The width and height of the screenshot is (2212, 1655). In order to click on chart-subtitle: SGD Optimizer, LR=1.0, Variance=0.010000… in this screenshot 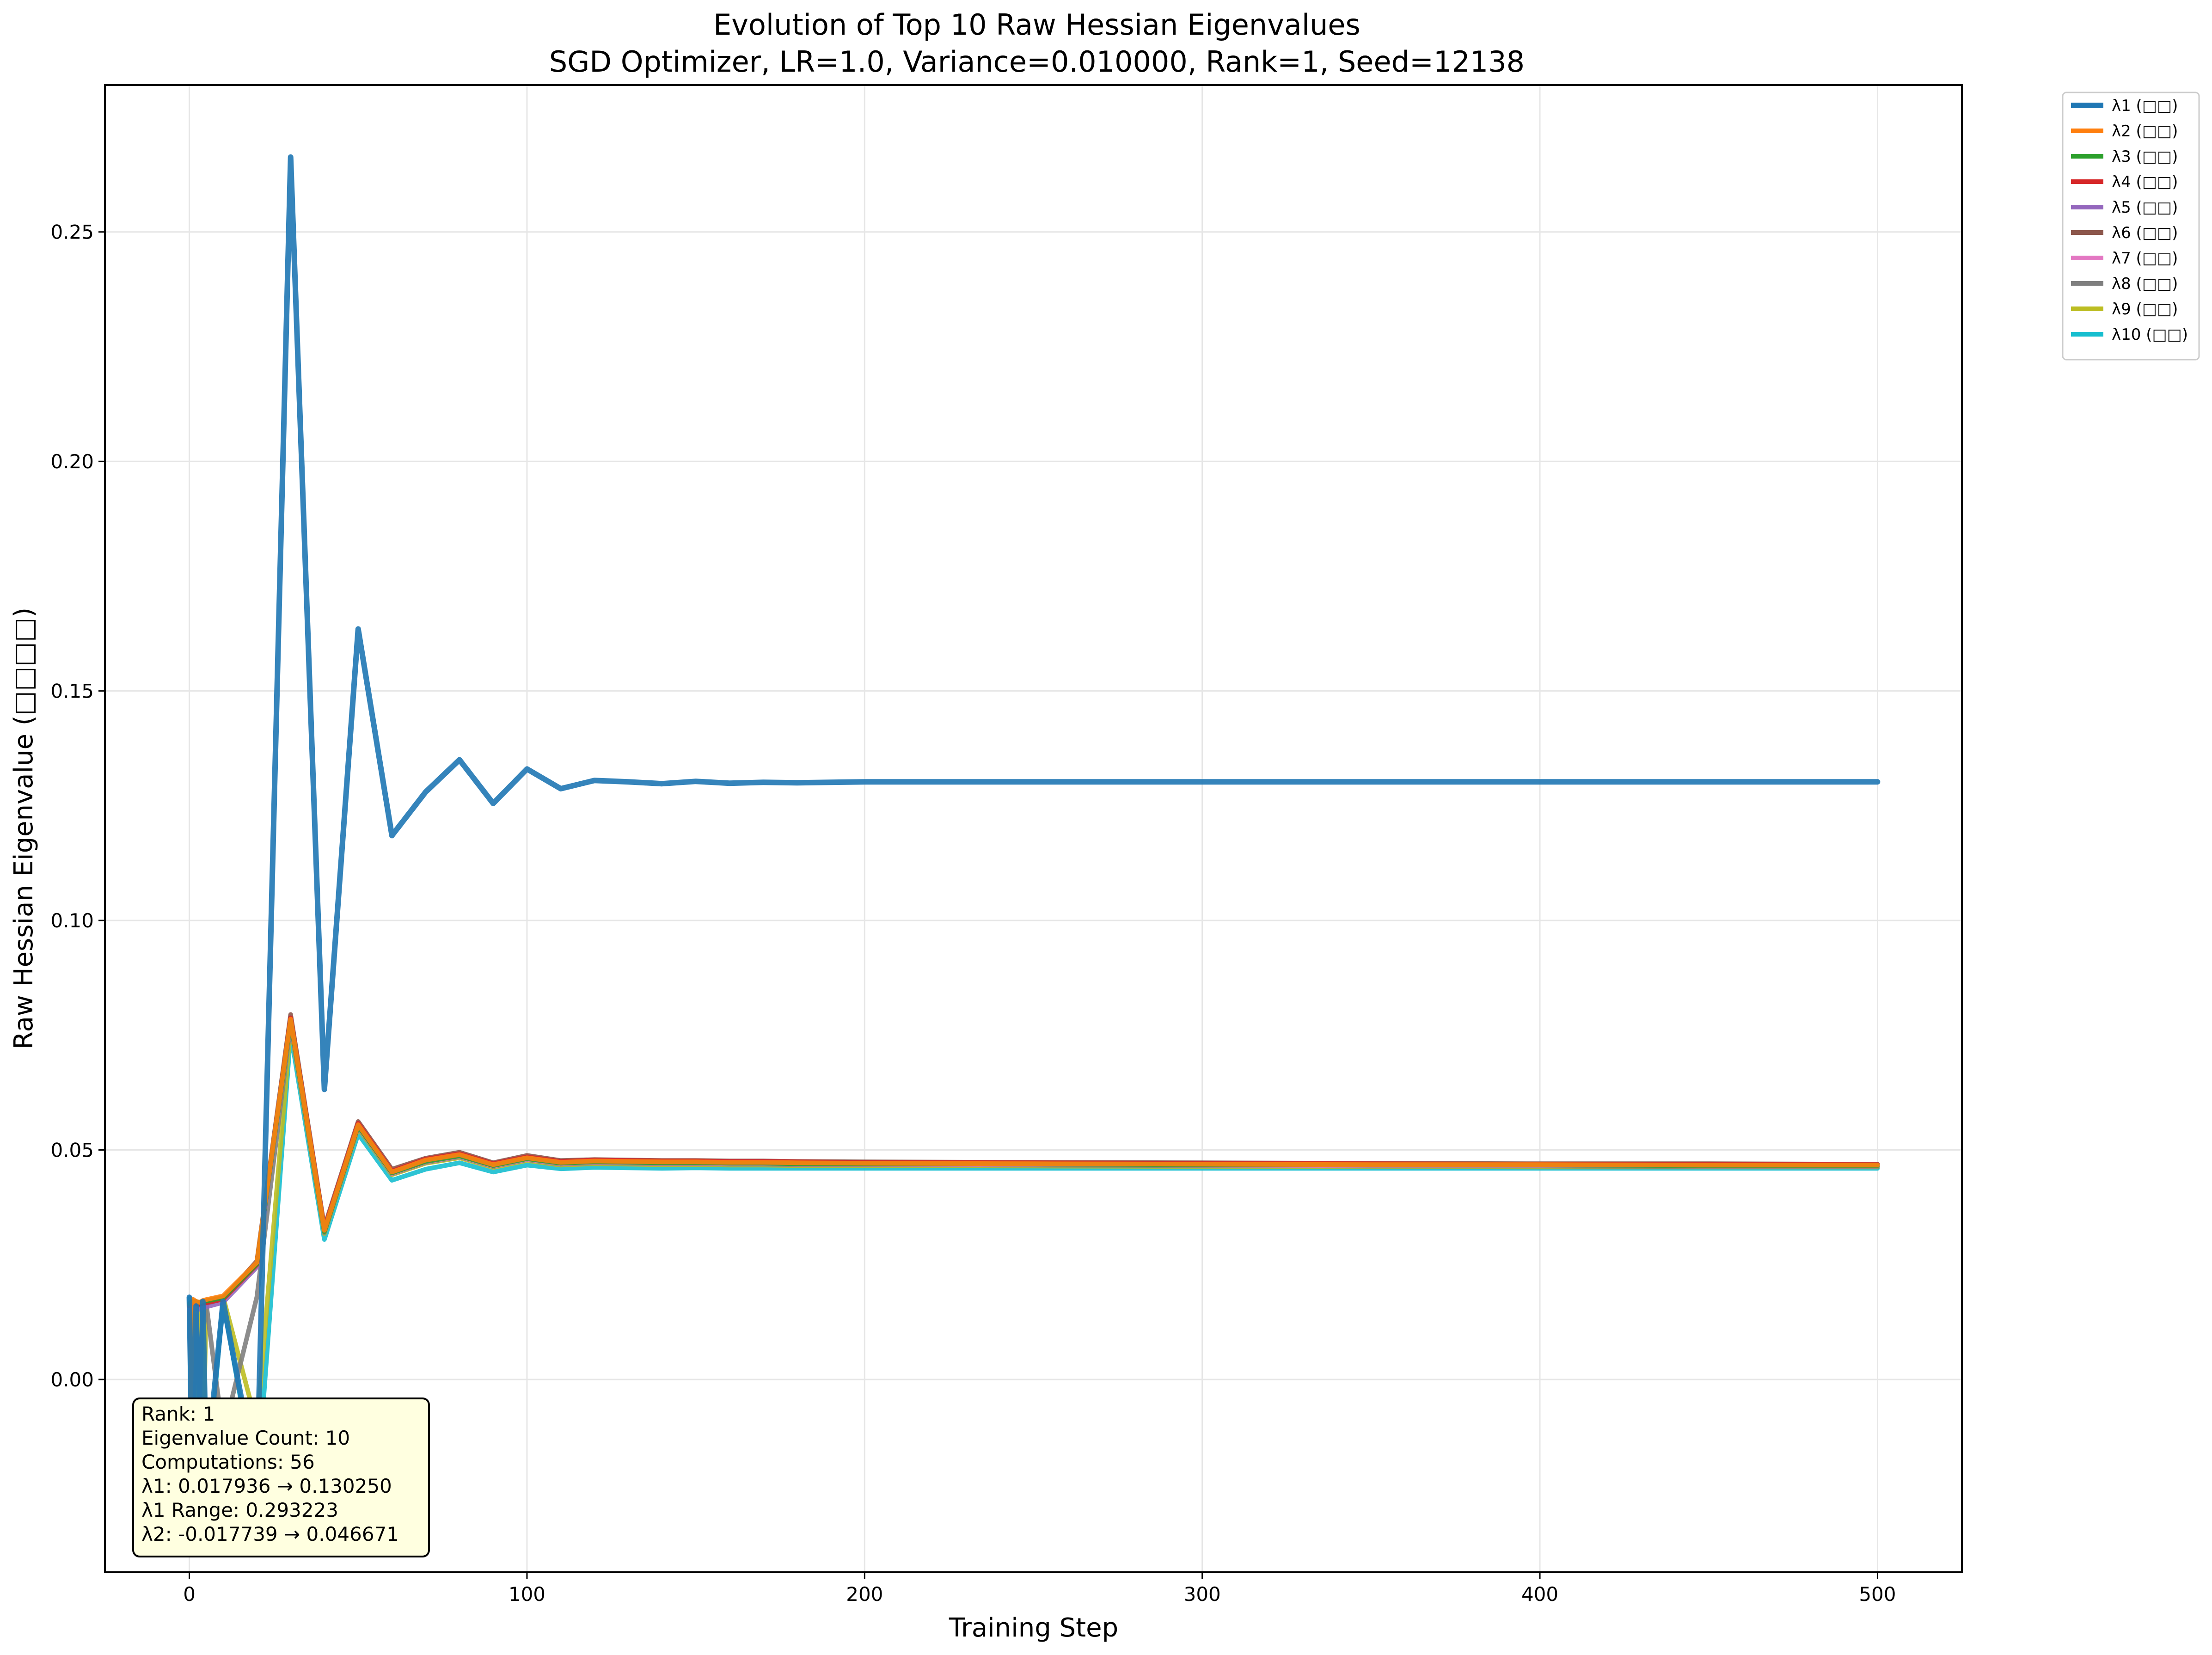, I will do `click(1037, 62)`.